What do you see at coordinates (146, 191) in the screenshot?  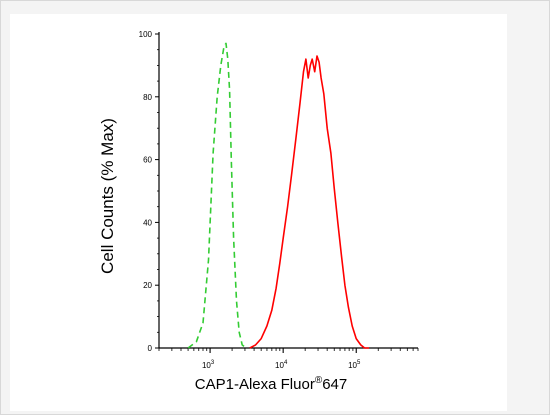 I see `y-tick-labels: 0 20 40 60 80 100` at bounding box center [146, 191].